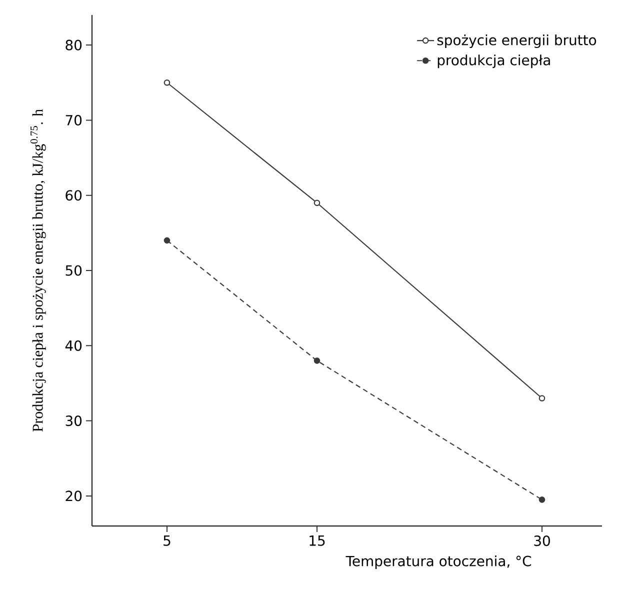  Describe the element at coordinates (439, 563) in the screenshot. I see `x-axis-title: Temperatura otoczenia, °C` at that location.